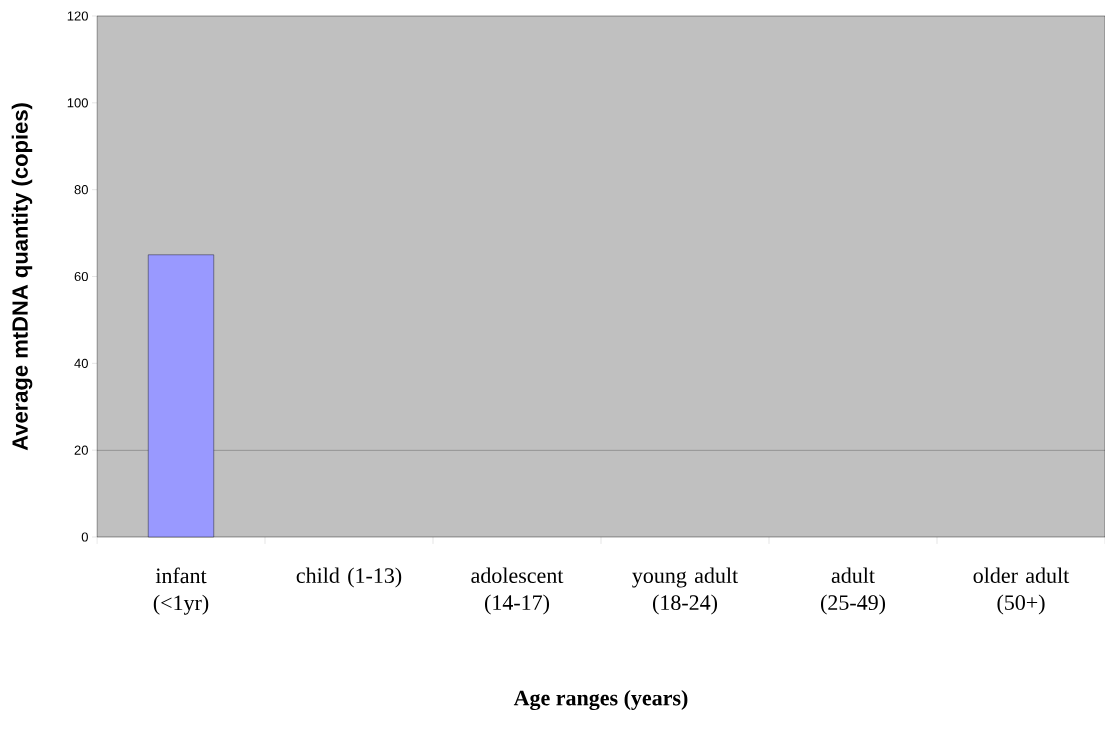 The width and height of the screenshot is (1105, 742). Describe the element at coordinates (181, 591) in the screenshot. I see `x-tick-label: infant (<1yr)` at that location.